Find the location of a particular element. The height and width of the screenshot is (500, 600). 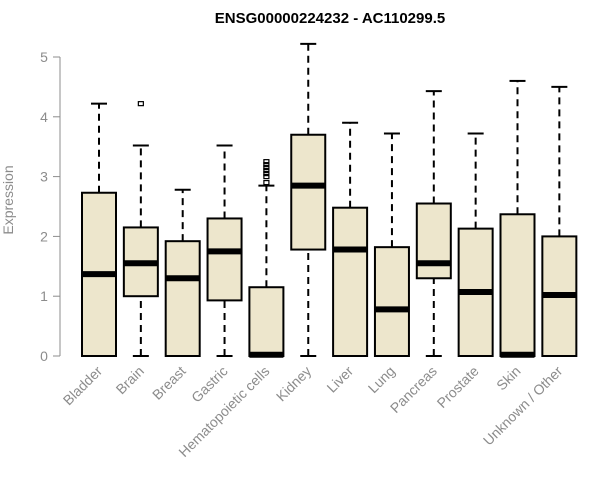

chart-title: ENSG00000224232 - AC110299.5 is located at coordinates (330, 18).